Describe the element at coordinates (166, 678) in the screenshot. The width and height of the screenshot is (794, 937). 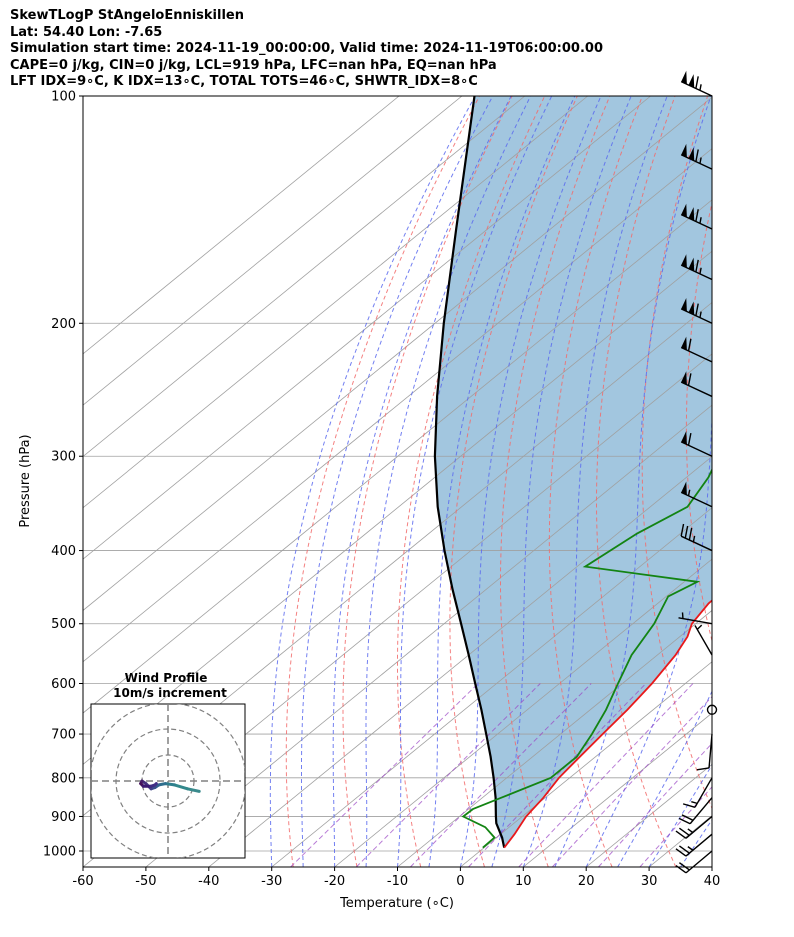
I see `inset-title: Wind Profile` at that location.